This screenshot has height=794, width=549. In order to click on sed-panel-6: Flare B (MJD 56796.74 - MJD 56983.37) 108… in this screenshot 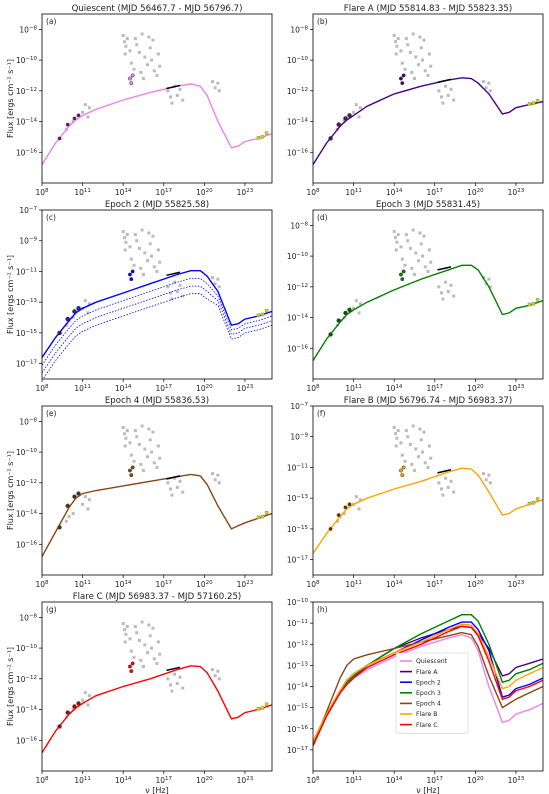, I will do `click(415, 492)`.